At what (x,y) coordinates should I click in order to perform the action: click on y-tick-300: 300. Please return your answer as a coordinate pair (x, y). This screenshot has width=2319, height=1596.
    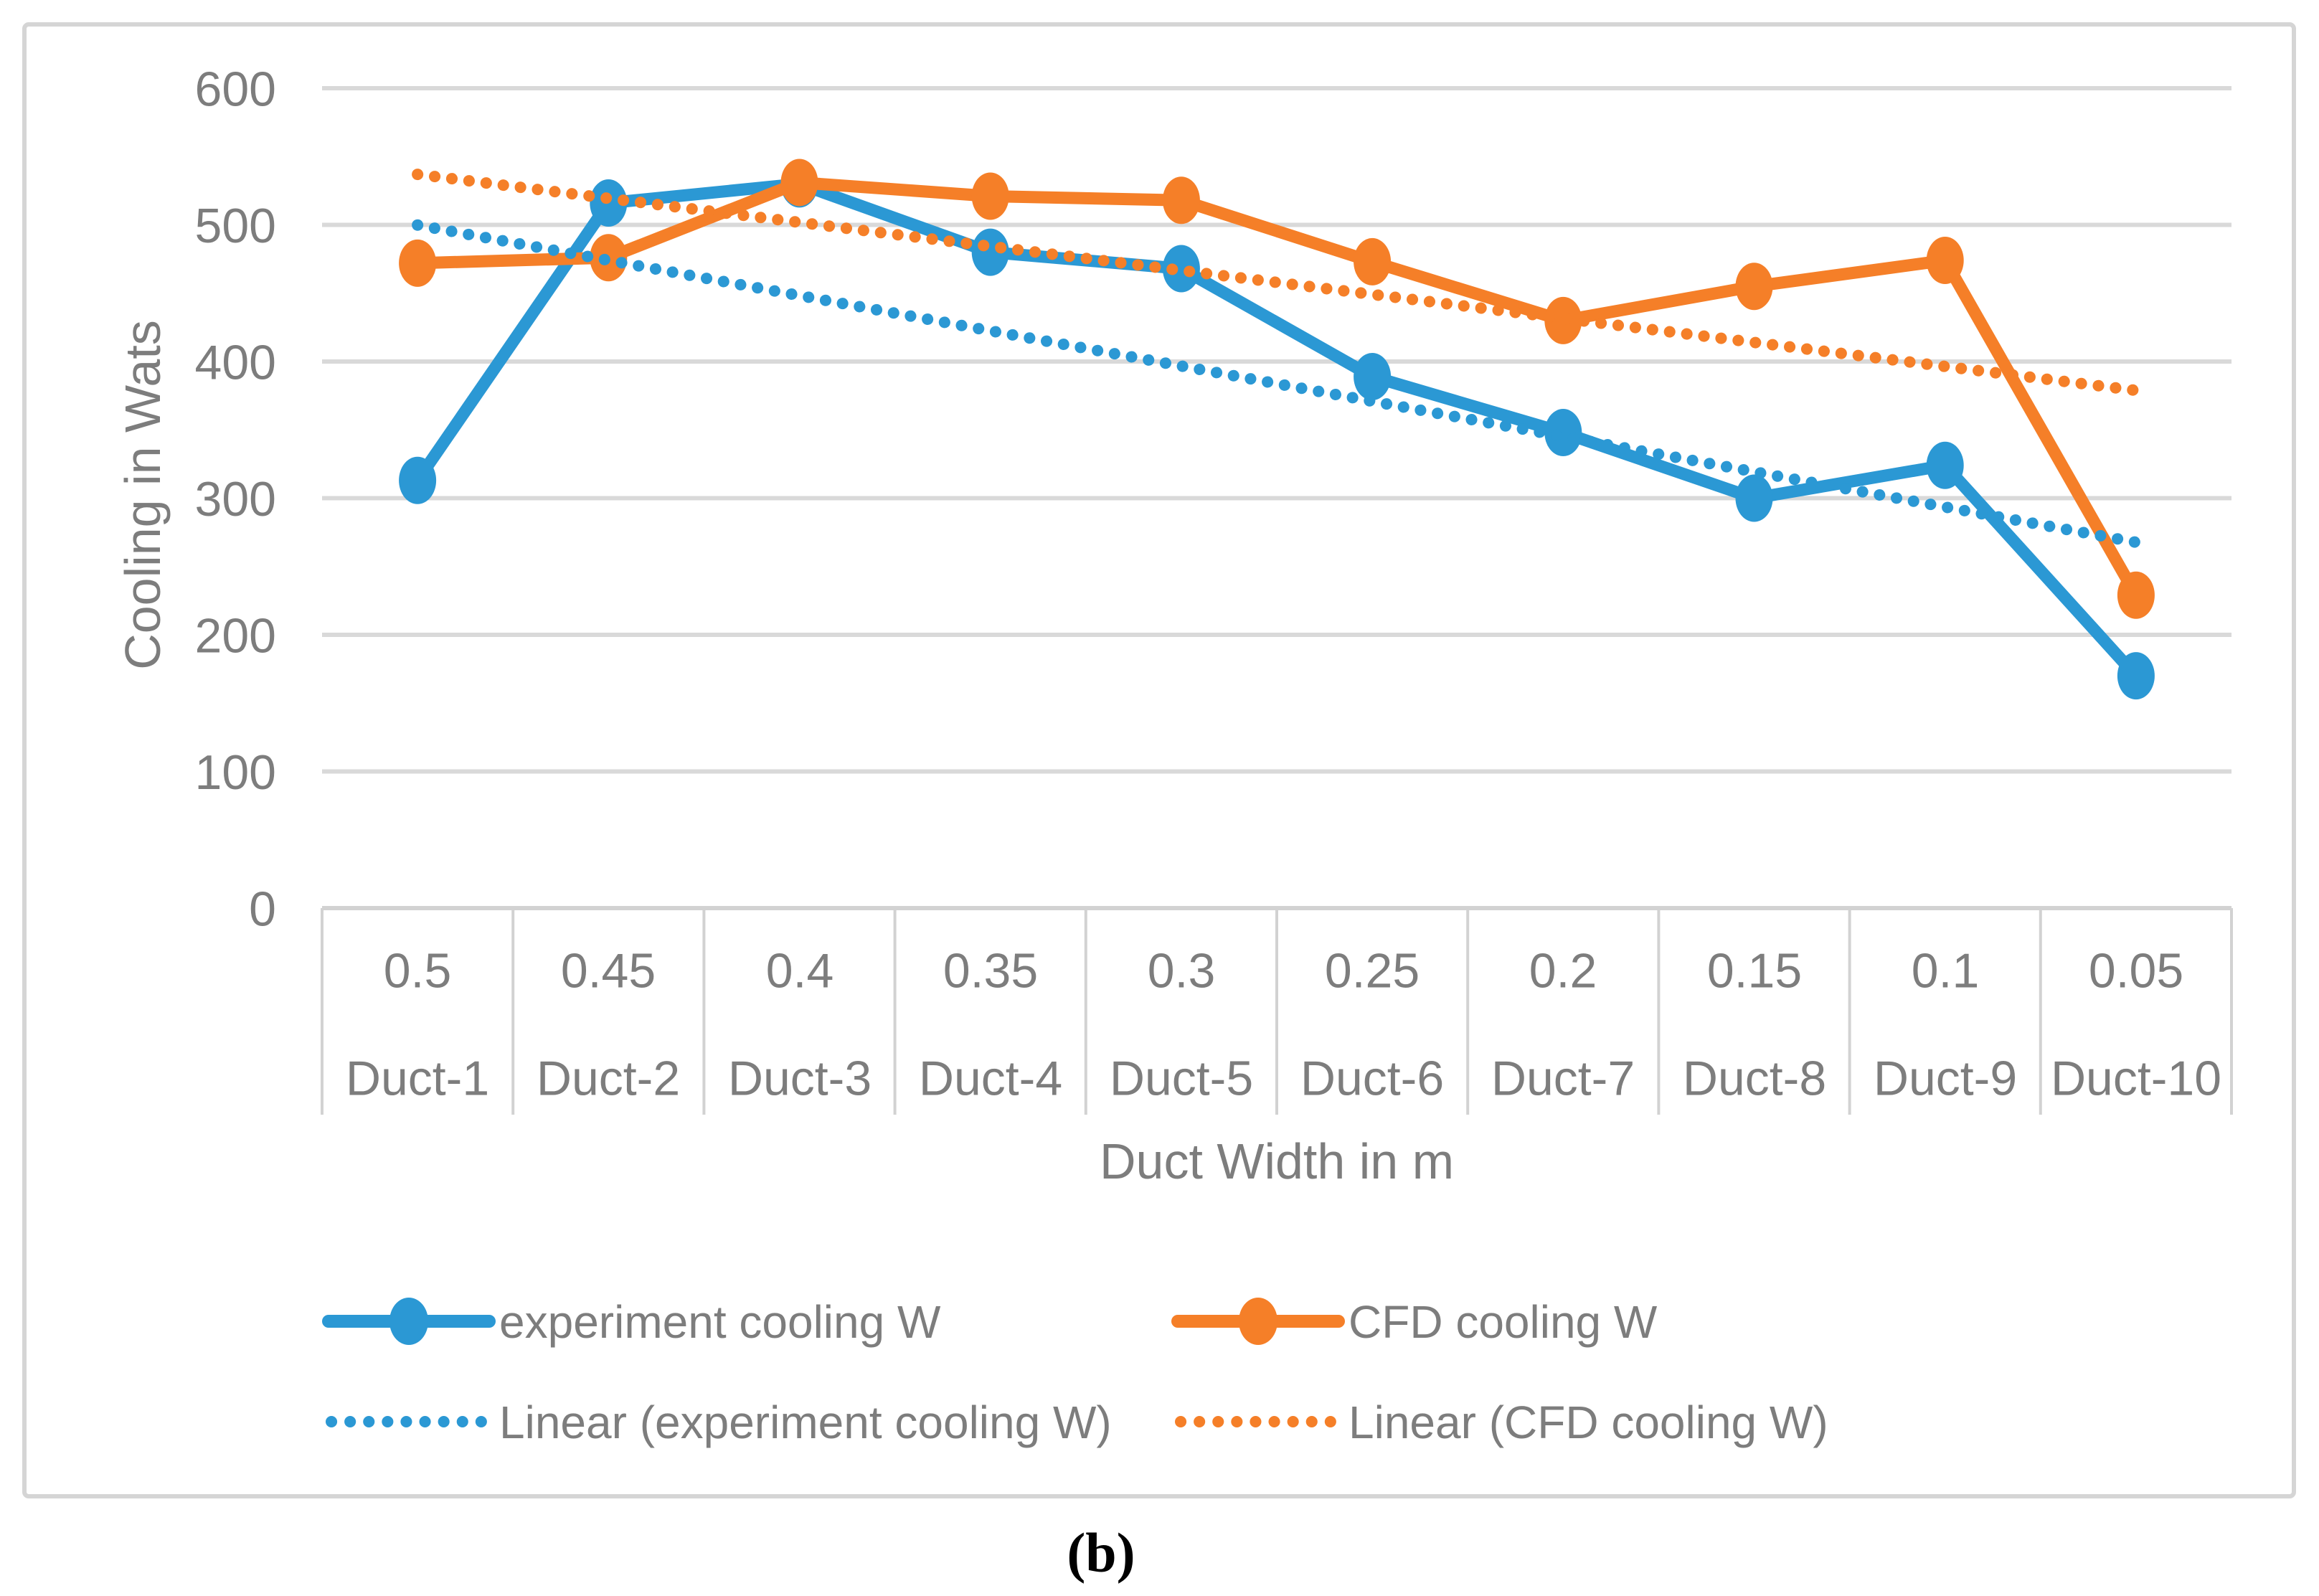
    Looking at the image, I should click on (236, 499).